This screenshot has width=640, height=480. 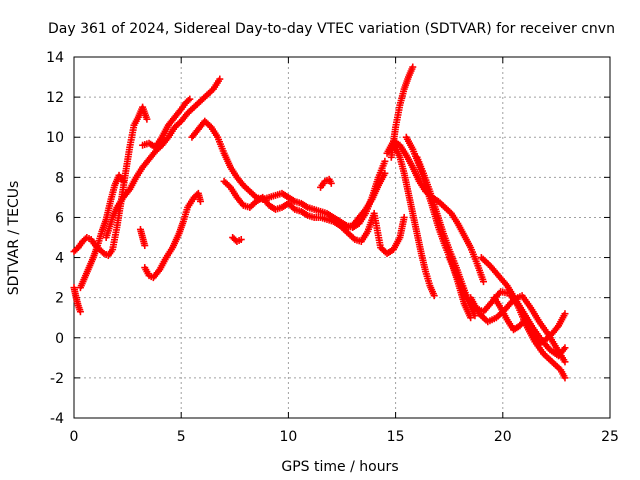 What do you see at coordinates (59, 259) in the screenshot?
I see `y-tick-label: 4` at bounding box center [59, 259].